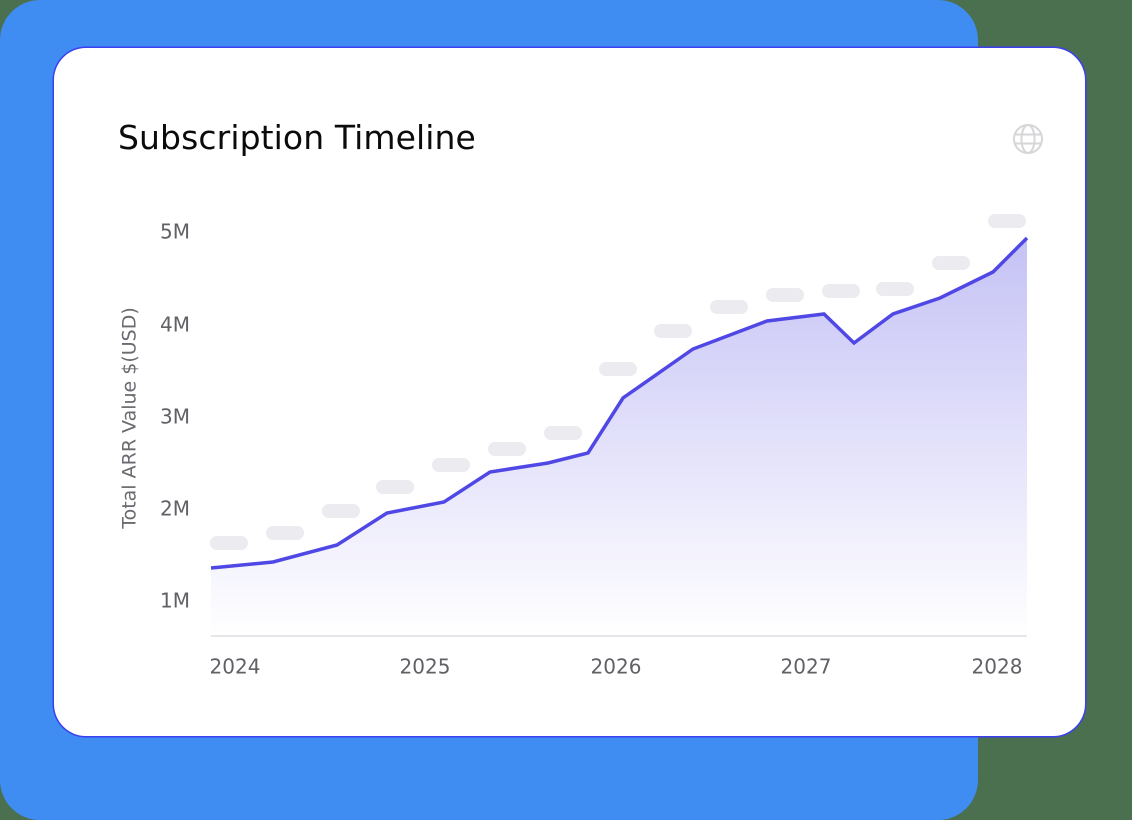  Describe the element at coordinates (1028, 139) in the screenshot. I see `globe-icon` at that location.